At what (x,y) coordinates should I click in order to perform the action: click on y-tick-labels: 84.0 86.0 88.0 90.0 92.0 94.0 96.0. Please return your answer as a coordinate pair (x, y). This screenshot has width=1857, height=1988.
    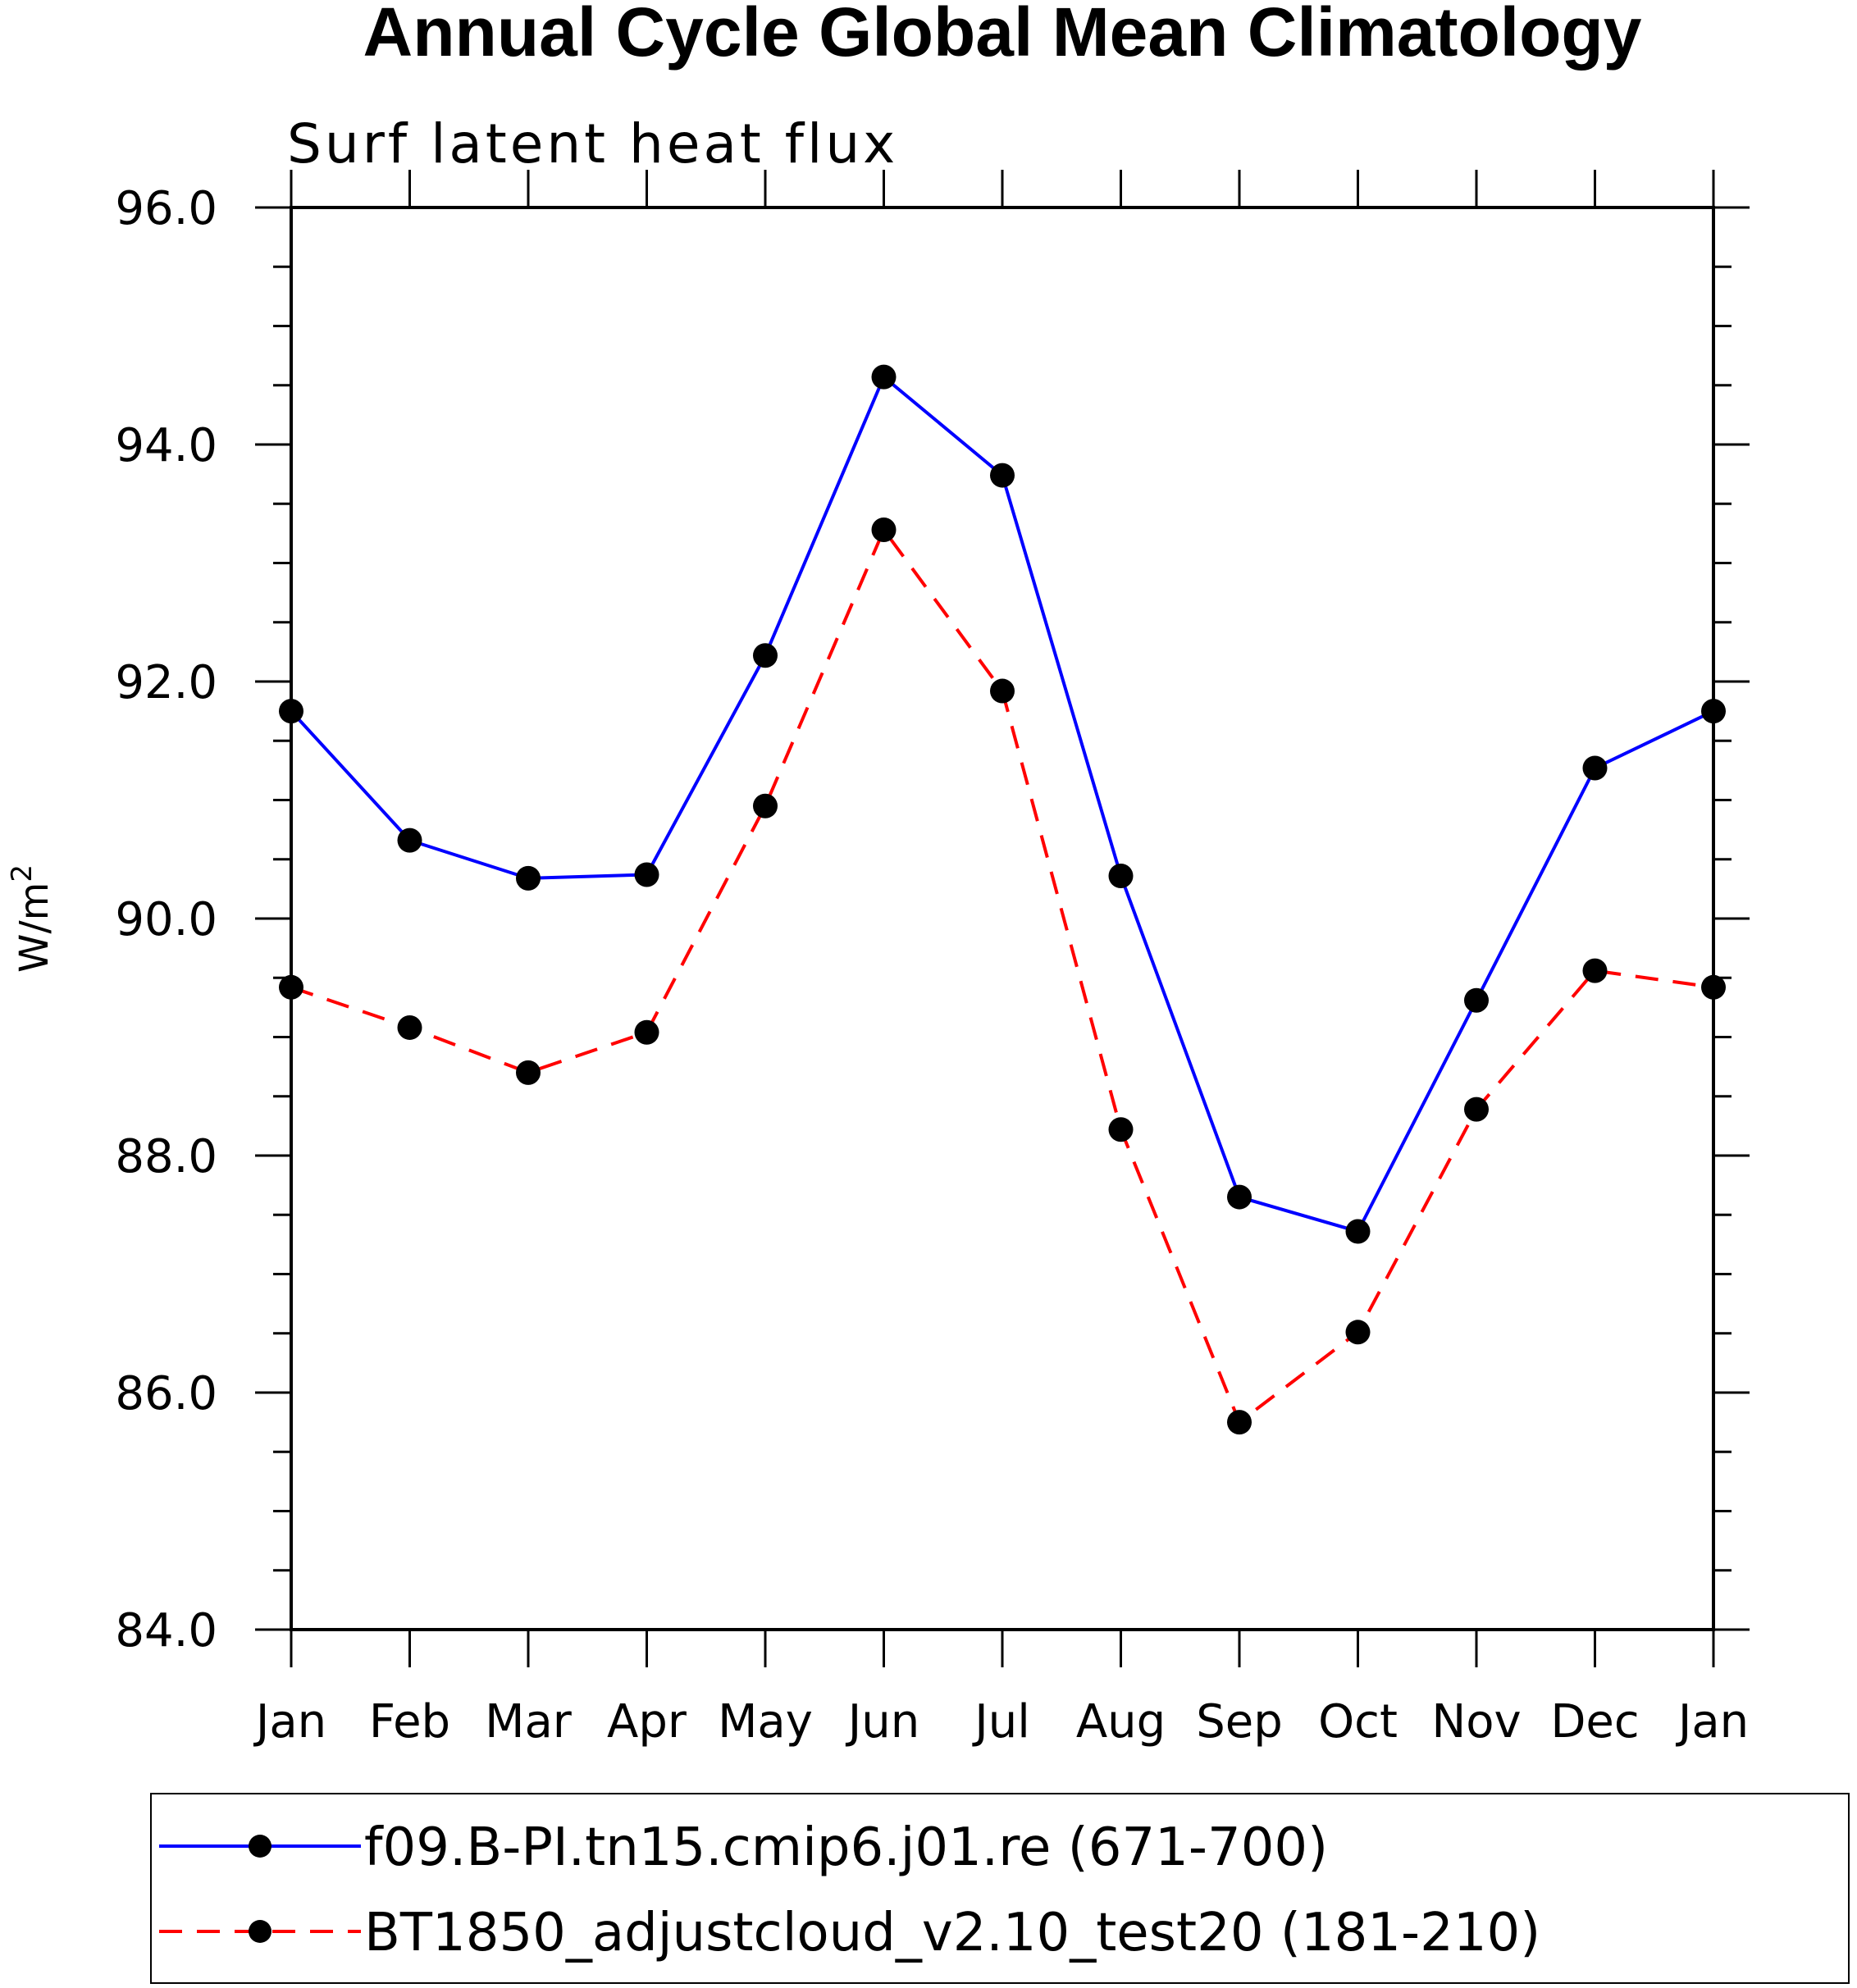
    Looking at the image, I should click on (166, 919).